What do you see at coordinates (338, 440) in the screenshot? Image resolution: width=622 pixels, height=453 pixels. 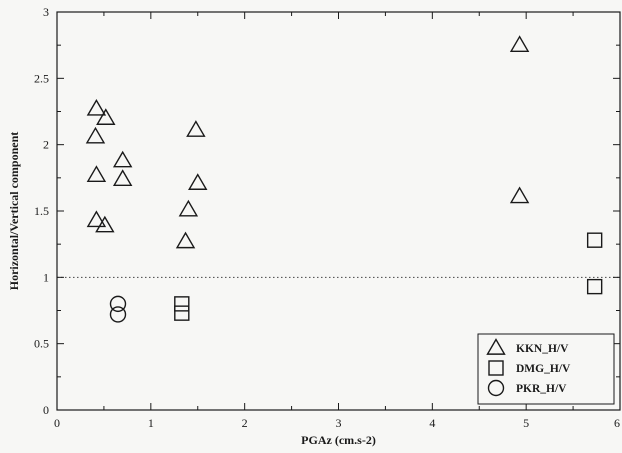 I see `x-axis-title: PGAz (cm.s-2)` at bounding box center [338, 440].